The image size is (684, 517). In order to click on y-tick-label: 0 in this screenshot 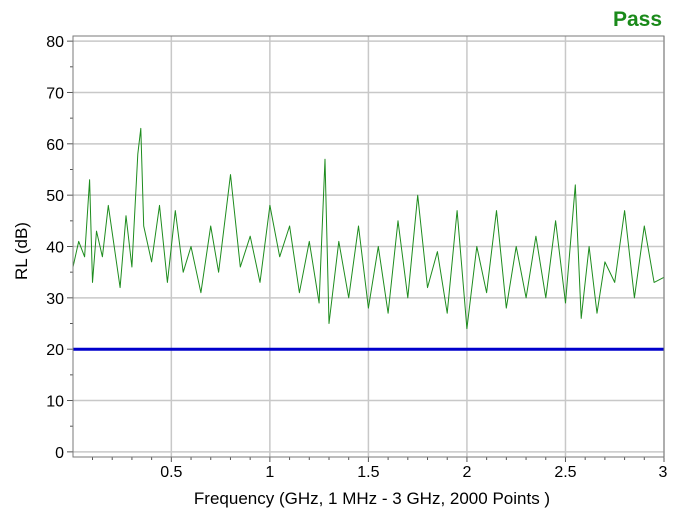, I will do `click(59, 453)`.